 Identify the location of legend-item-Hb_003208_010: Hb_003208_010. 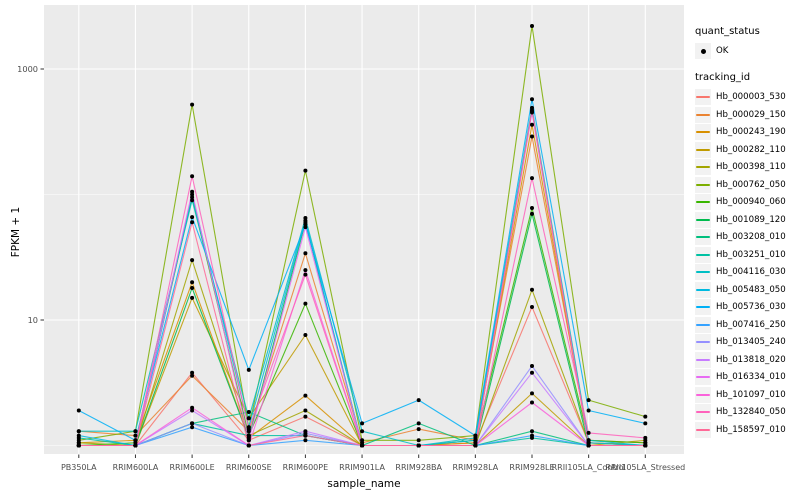
(747, 237).